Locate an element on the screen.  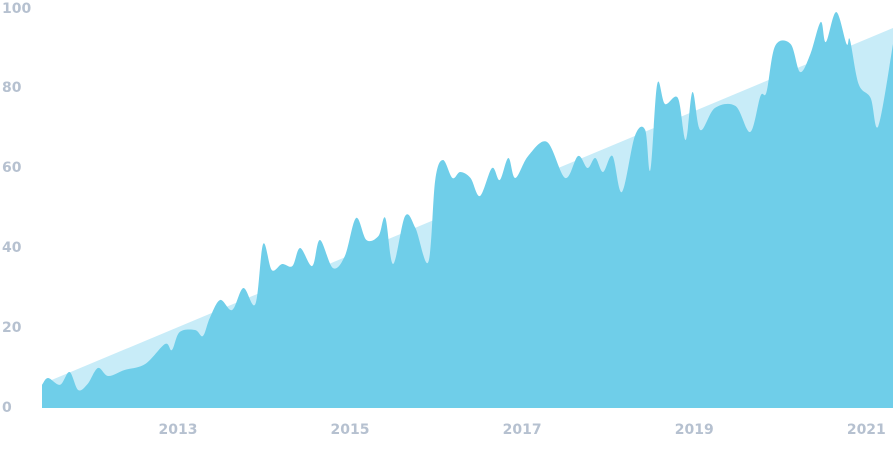
y-tick-label: 100 is located at coordinates (16, 9).